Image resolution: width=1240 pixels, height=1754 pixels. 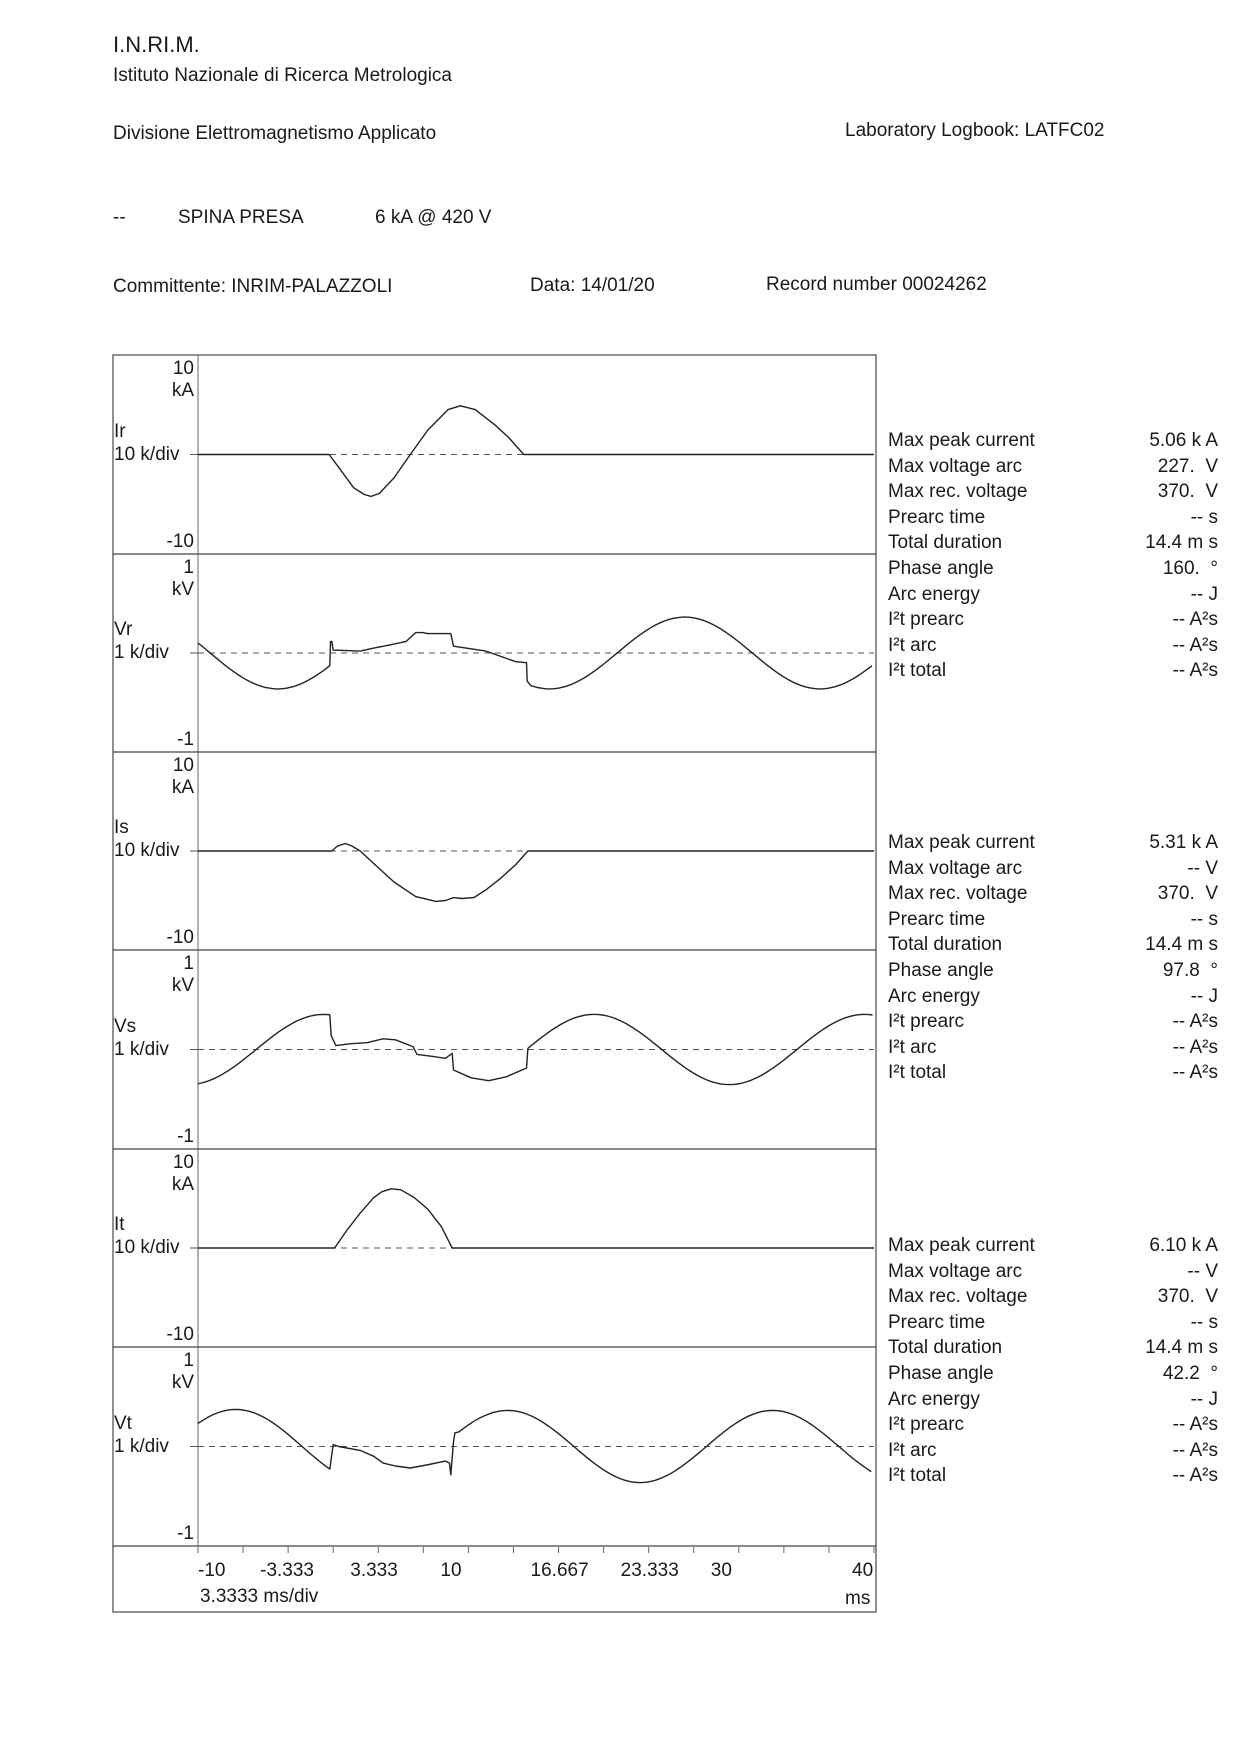 I want to click on x-tick-label: 30, so click(x=721, y=1570).